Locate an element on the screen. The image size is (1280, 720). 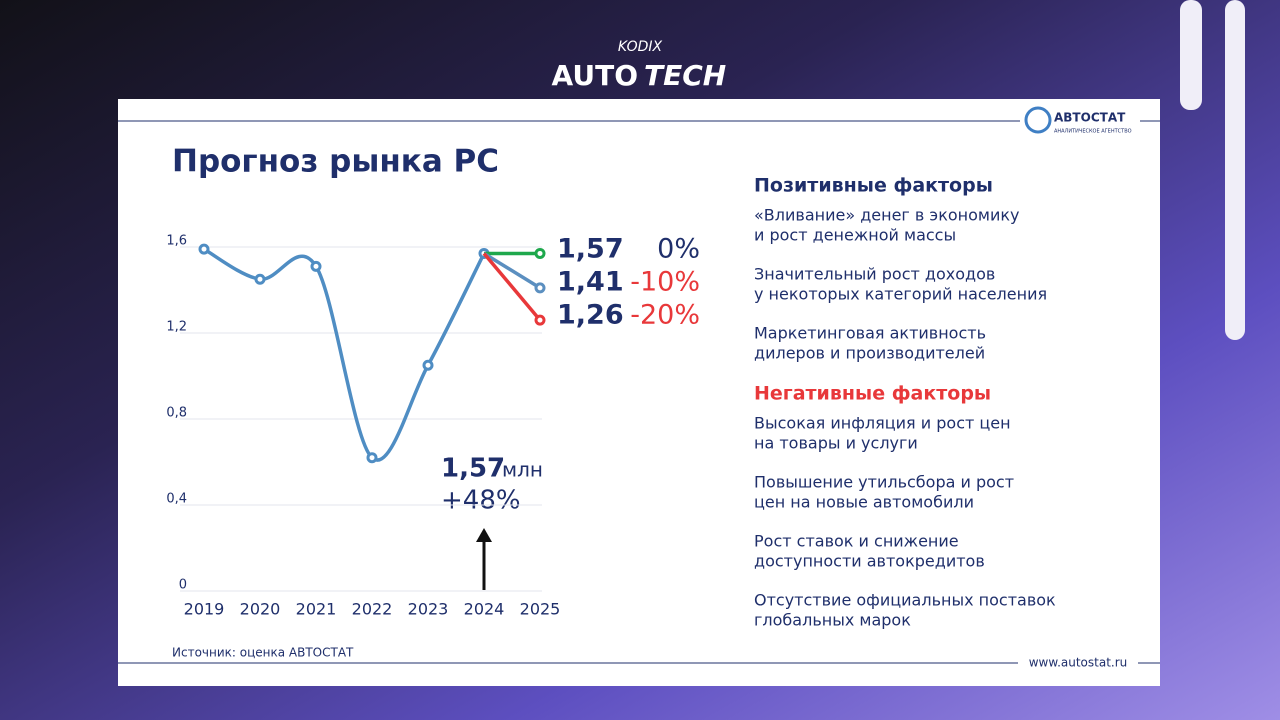
legend-label: -20% is located at coordinates (665, 315).